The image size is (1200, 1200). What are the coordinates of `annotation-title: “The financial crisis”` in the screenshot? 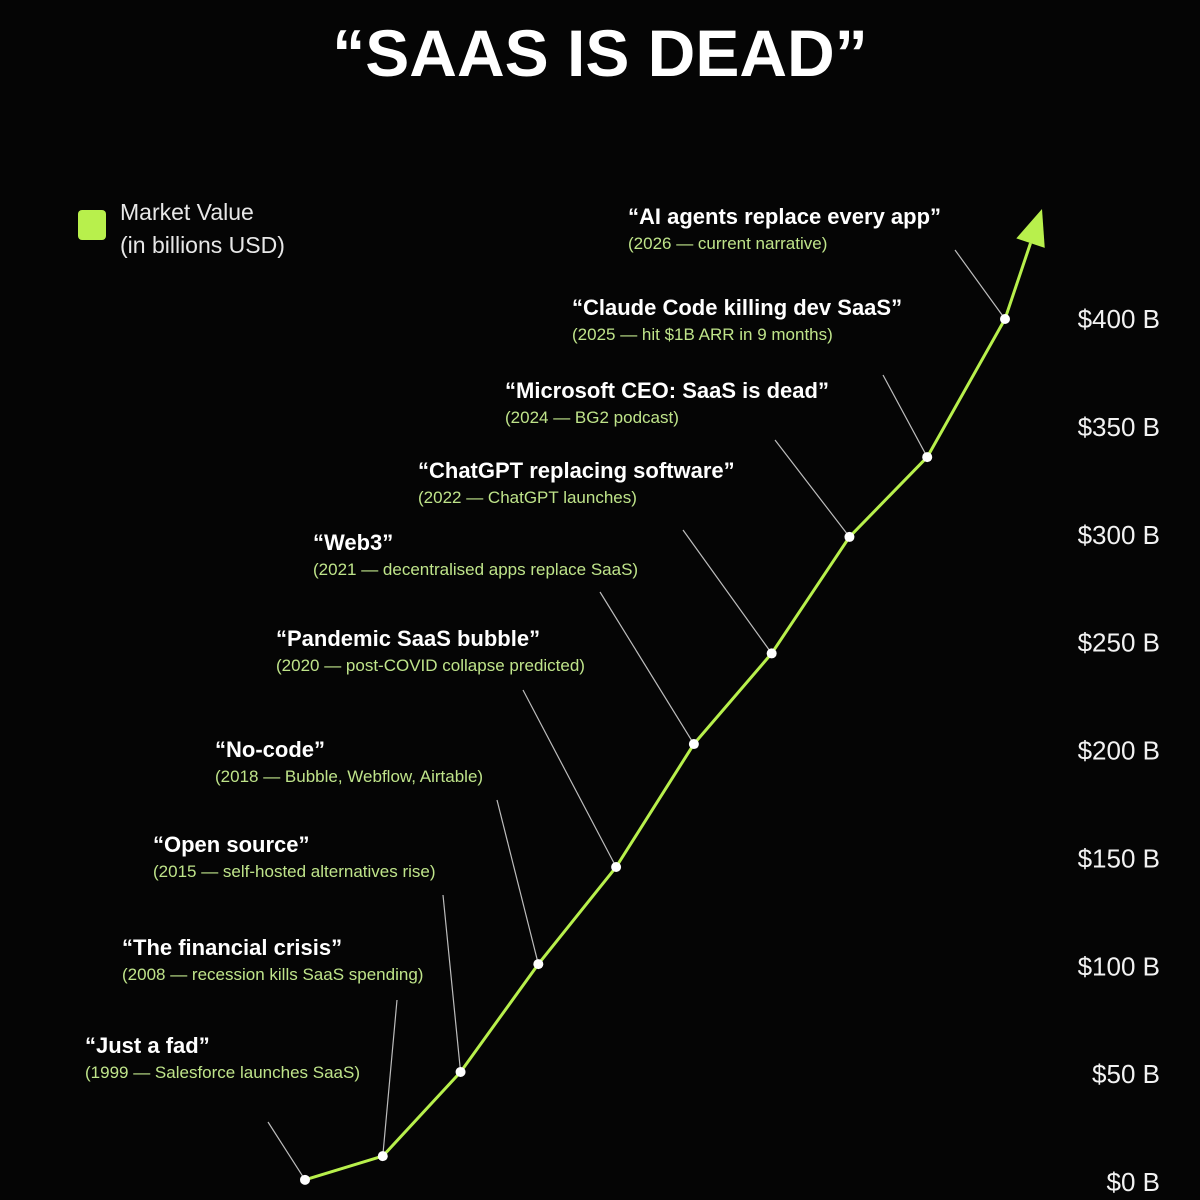 It's located at (232, 947).